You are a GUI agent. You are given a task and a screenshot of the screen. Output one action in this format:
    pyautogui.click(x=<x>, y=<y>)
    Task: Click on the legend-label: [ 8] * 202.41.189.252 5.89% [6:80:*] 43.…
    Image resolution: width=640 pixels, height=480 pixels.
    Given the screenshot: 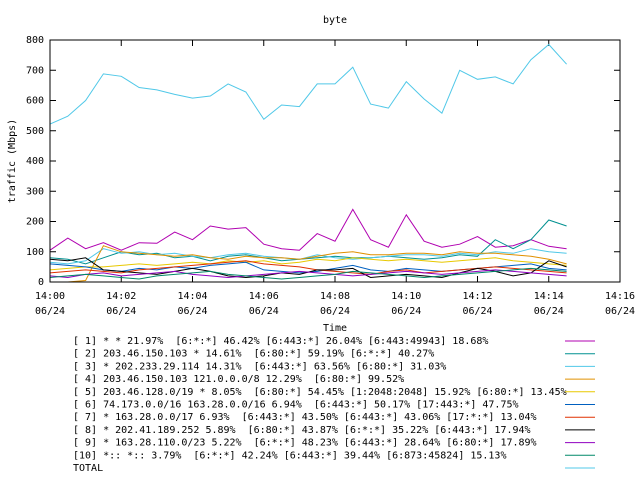 What is the action you would take?
    pyautogui.click(x=302, y=430)
    